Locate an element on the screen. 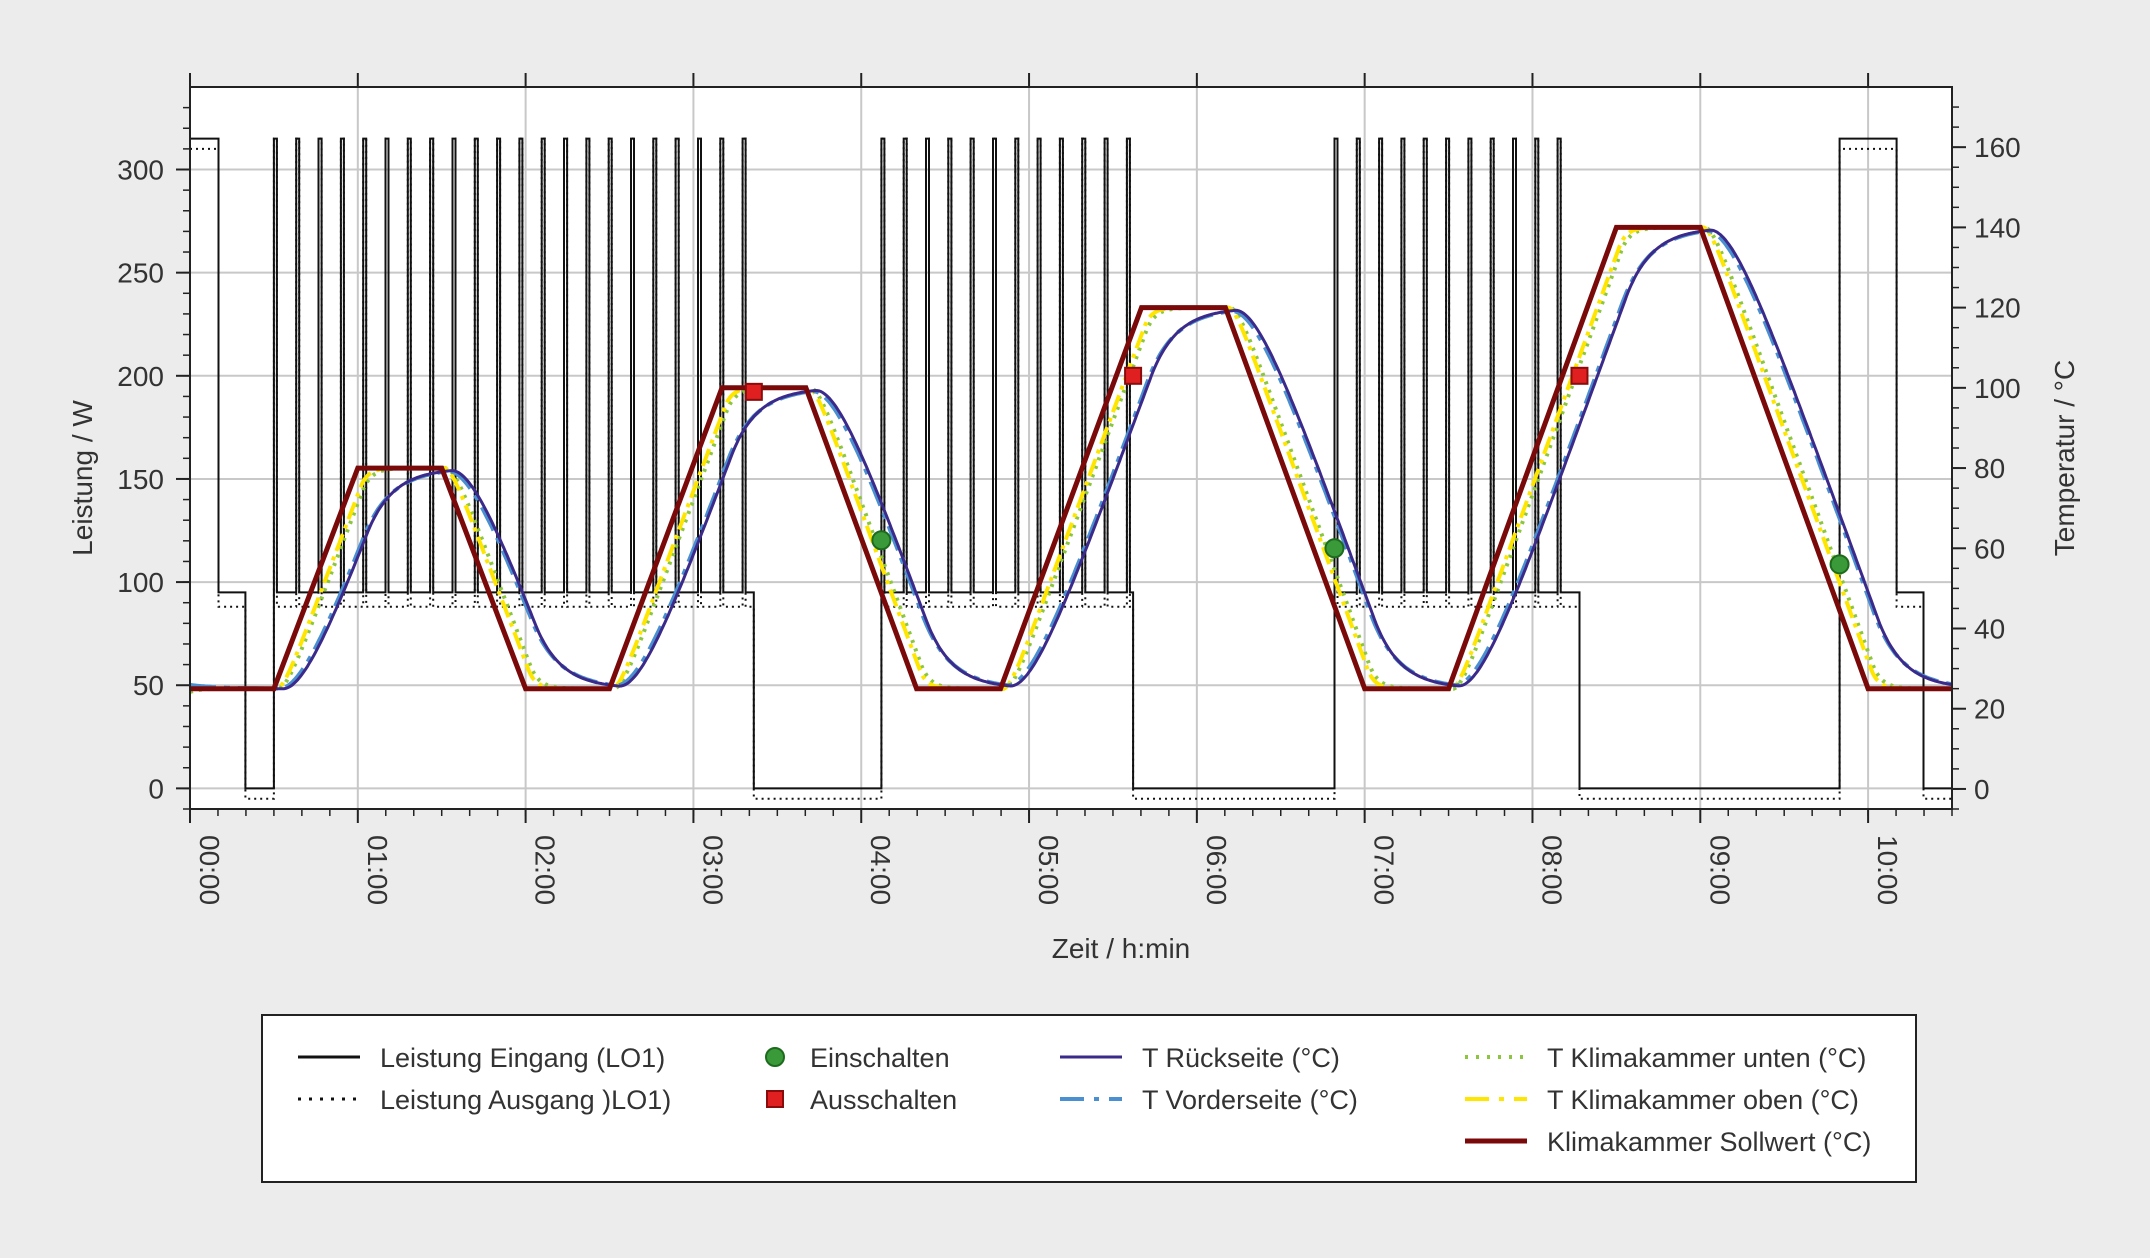 The width and height of the screenshot is (2150, 1258). y-left-tick-label: 50 is located at coordinates (148, 685).